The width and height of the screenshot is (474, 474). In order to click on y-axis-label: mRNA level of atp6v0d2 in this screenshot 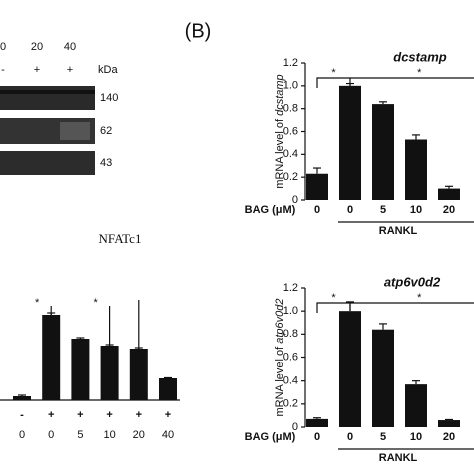, I will do `click(280, 357)`.